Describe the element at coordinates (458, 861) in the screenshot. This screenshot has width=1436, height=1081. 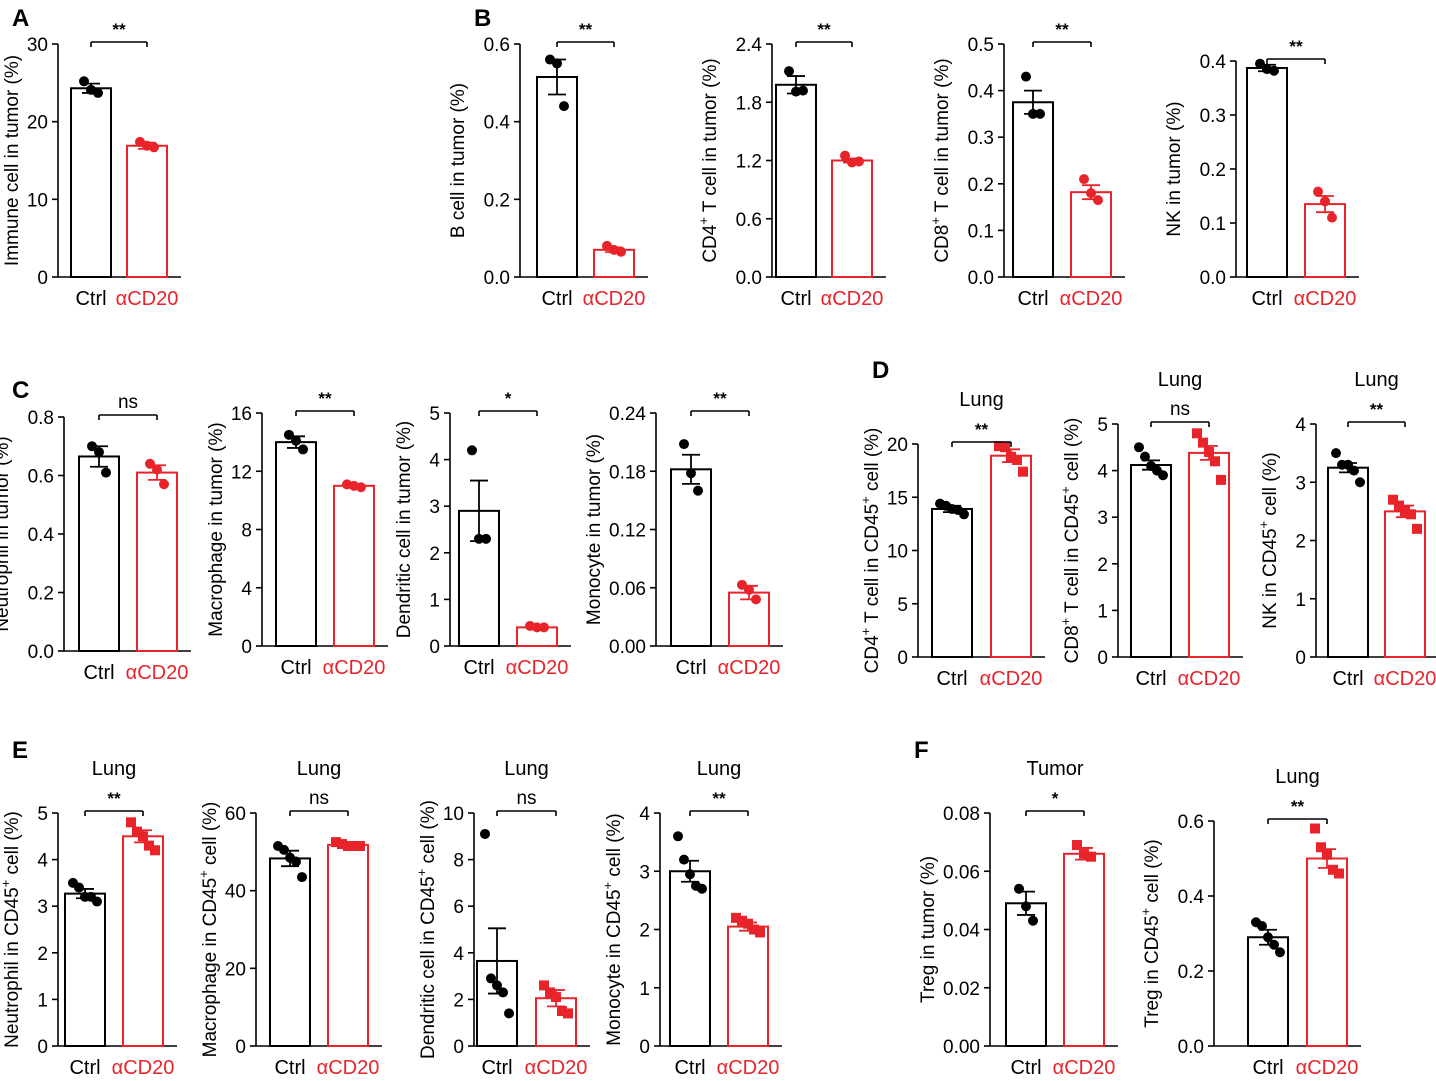
I see `y-tick-label: 8` at that location.